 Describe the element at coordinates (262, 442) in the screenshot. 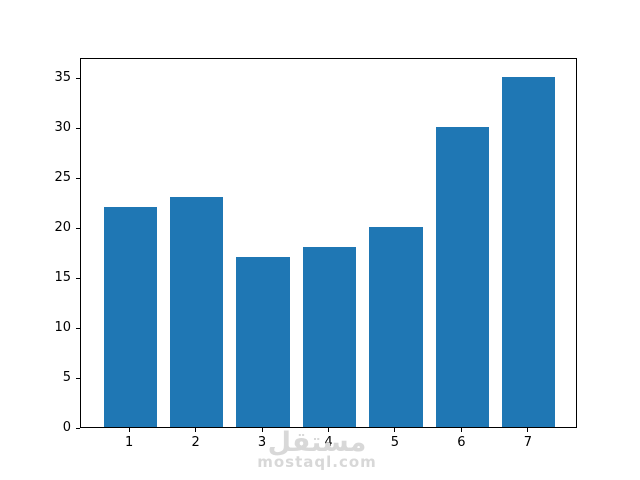

I see `x-tick-label: 3` at that location.